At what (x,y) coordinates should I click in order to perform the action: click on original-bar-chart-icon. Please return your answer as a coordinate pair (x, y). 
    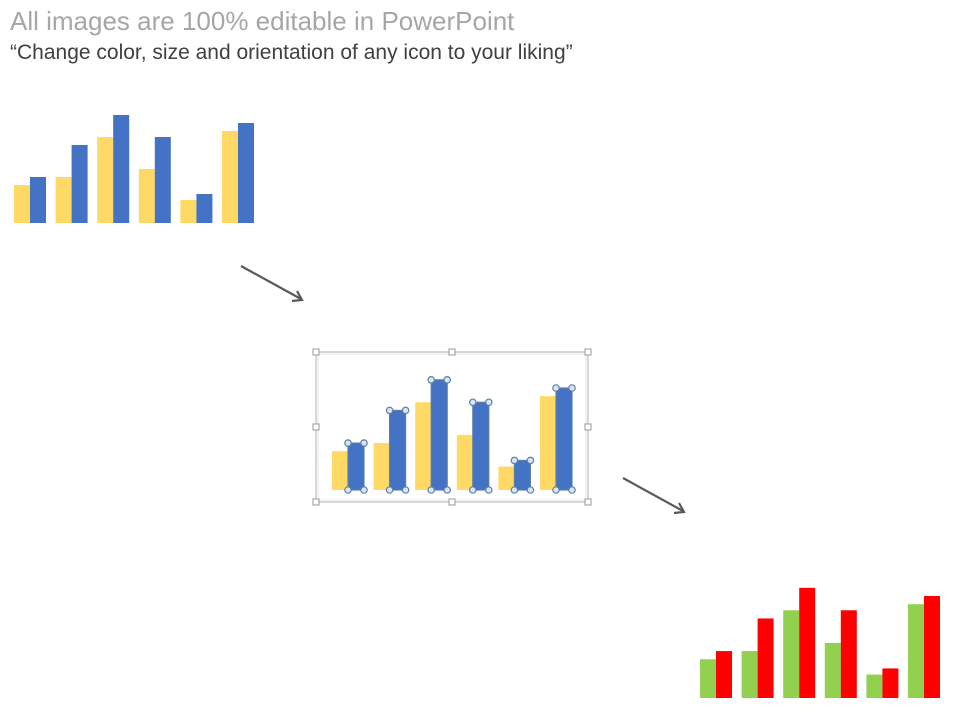
    Looking at the image, I should click on (135, 165).